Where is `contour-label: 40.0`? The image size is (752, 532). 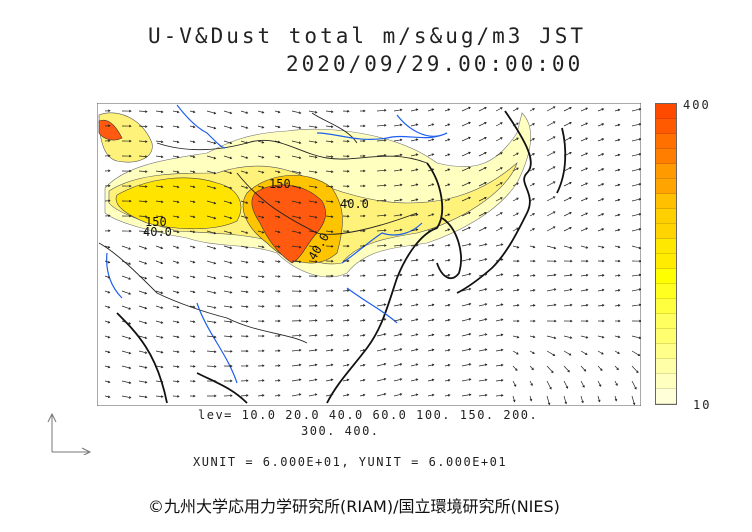 contour-label: 40.0 is located at coordinates (157, 232).